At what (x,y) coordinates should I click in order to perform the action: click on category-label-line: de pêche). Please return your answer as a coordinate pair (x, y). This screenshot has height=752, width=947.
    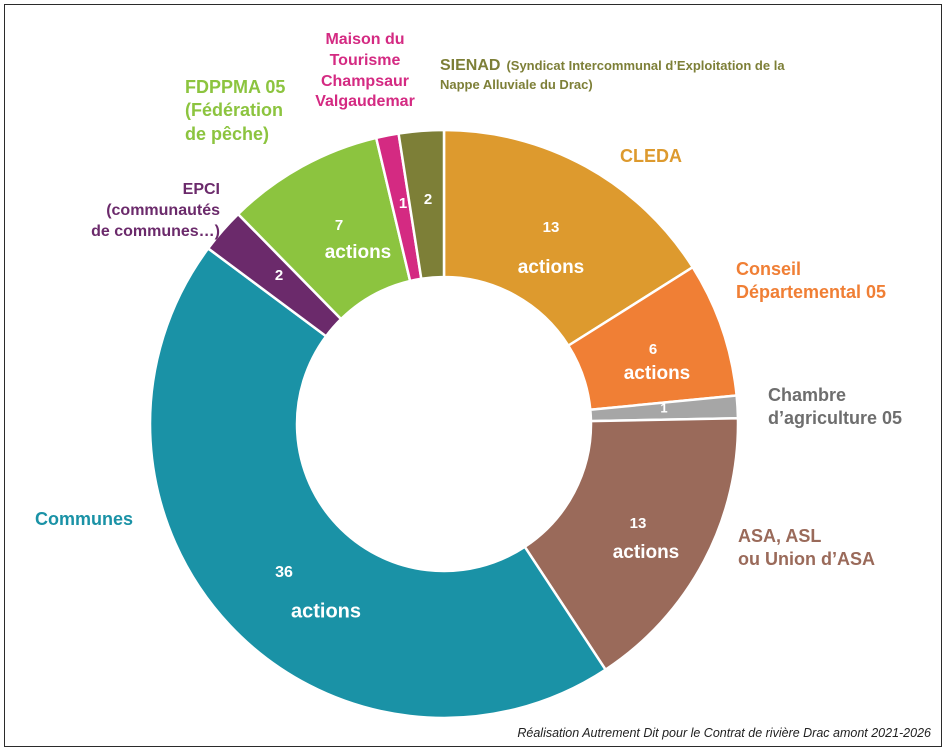
    Looking at the image, I should click on (227, 133).